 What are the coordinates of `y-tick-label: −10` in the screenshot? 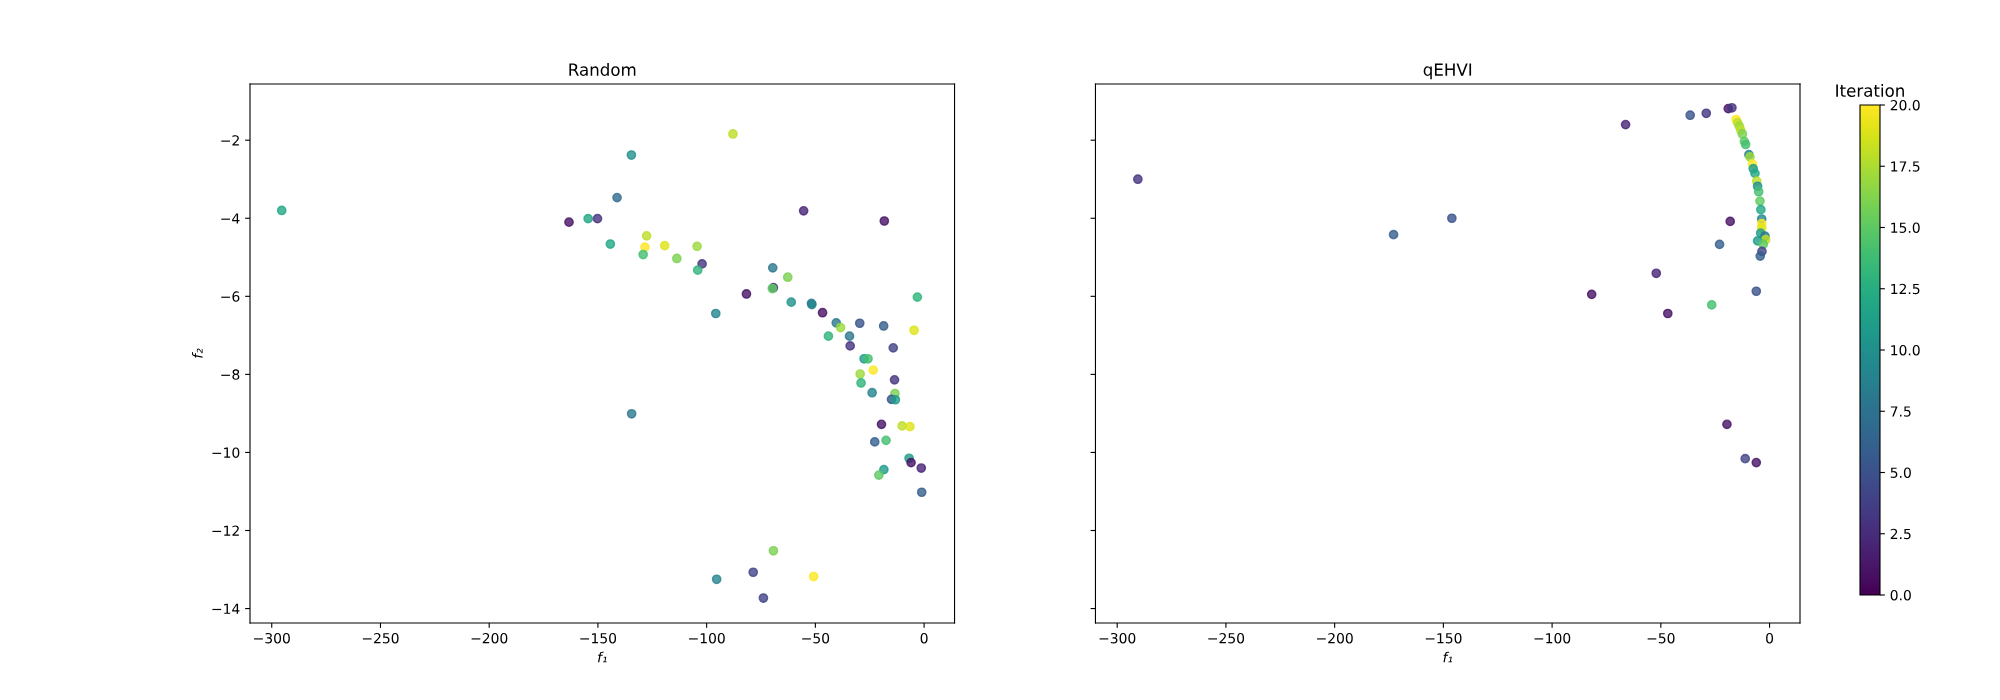 It's located at (226, 452).